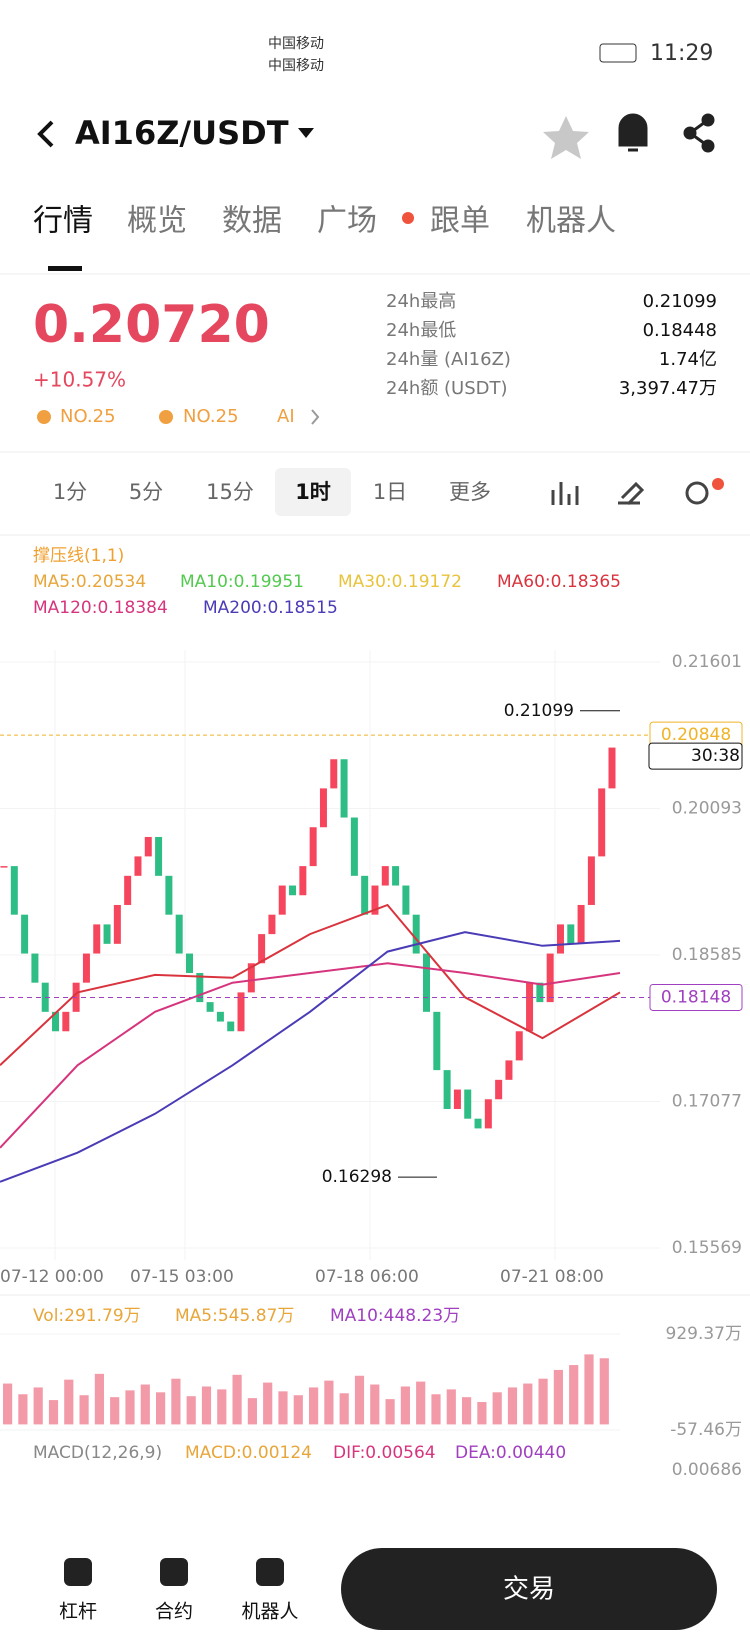 The width and height of the screenshot is (750, 1650). I want to click on bar-label: 合约, so click(174, 1612).